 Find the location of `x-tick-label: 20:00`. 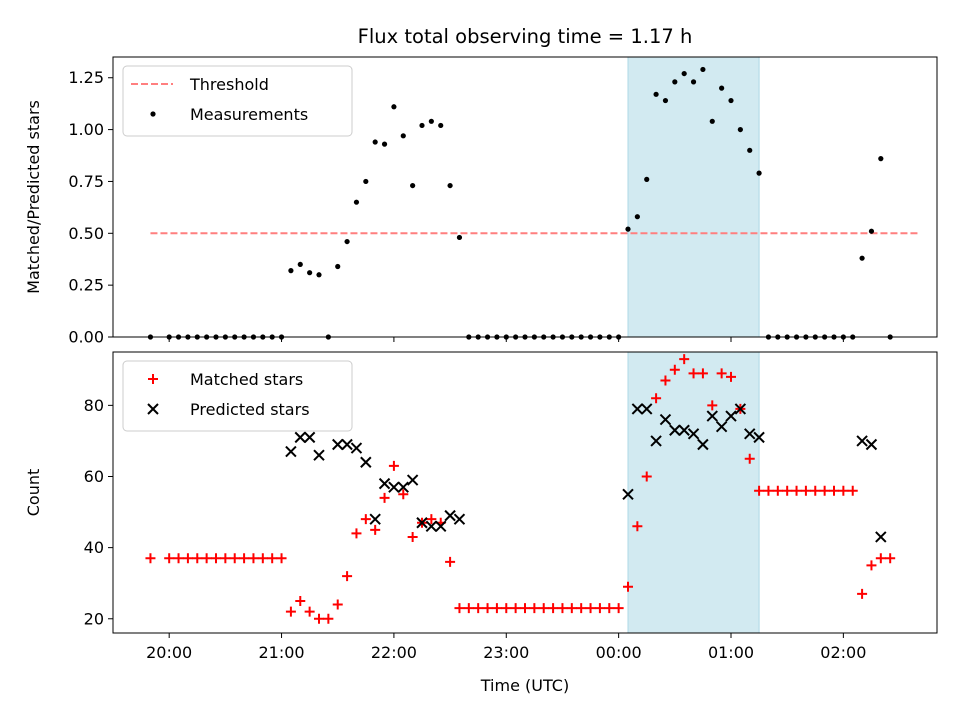

x-tick-label: 20:00 is located at coordinates (169, 652).